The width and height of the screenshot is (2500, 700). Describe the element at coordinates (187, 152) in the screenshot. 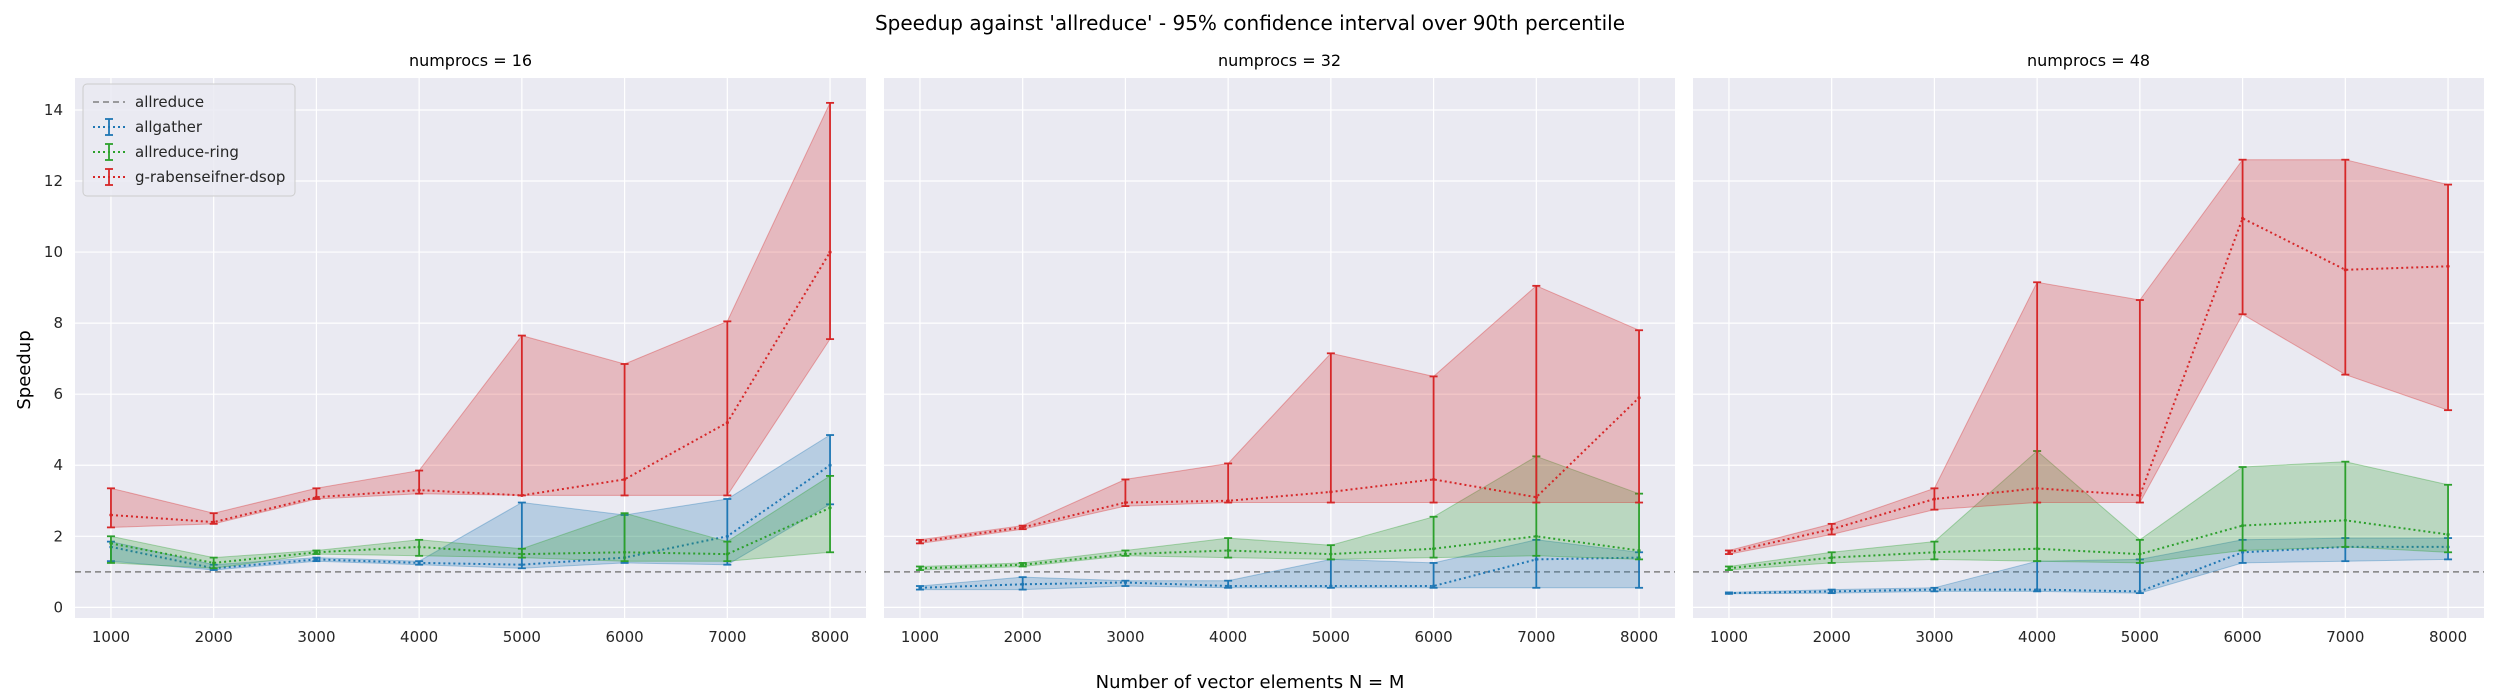

I see `legend-label: allreduce-ring` at that location.